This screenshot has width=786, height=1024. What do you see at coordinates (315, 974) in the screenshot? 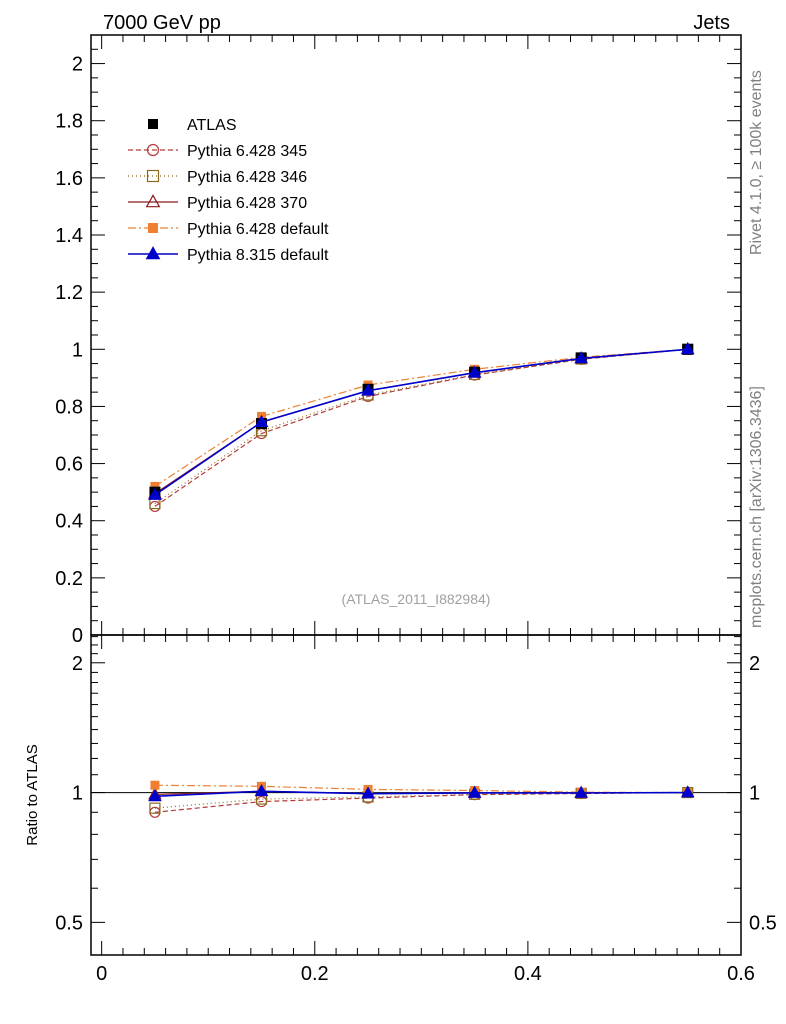
I see `x-tick-label: 0.2` at bounding box center [315, 974].